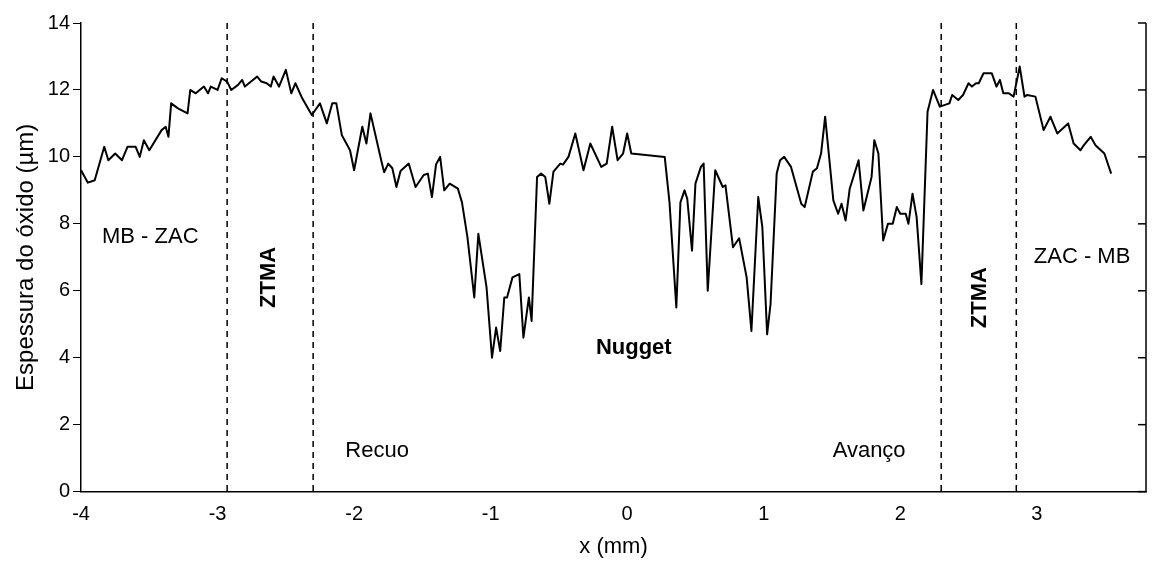 The width and height of the screenshot is (1155, 572). I want to click on x-tick-label: -1, so click(490, 513).